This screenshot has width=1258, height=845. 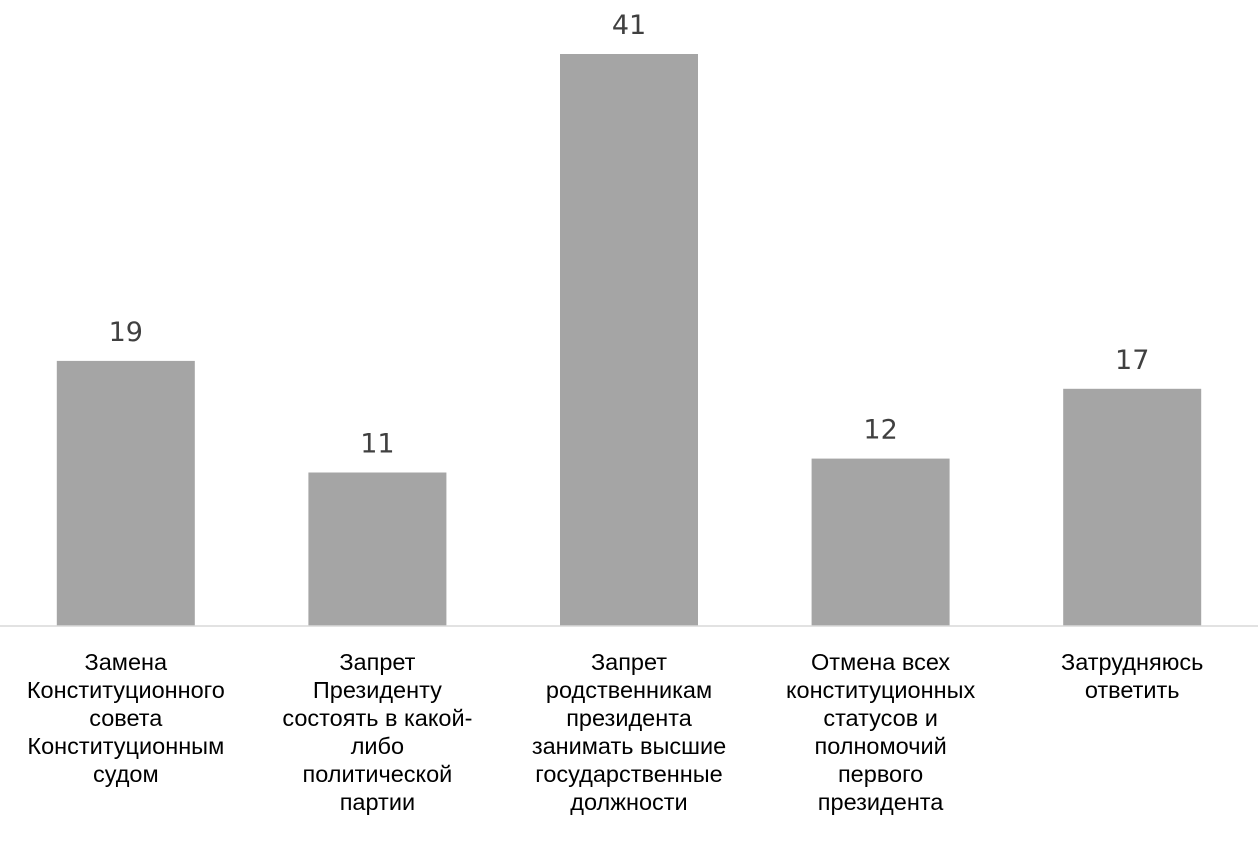 I want to click on data-label-1: 11, so click(x=377, y=444).